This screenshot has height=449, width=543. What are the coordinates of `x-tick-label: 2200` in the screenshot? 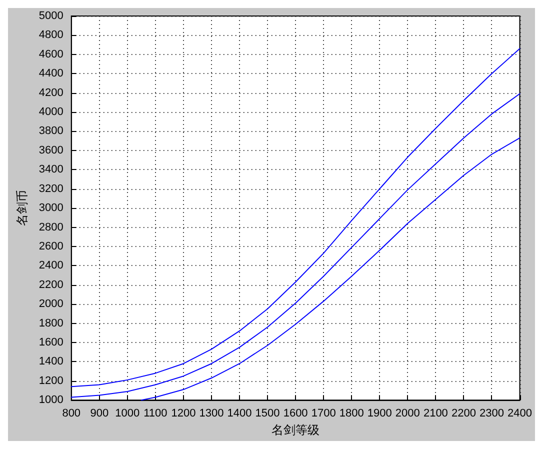 It's located at (463, 414).